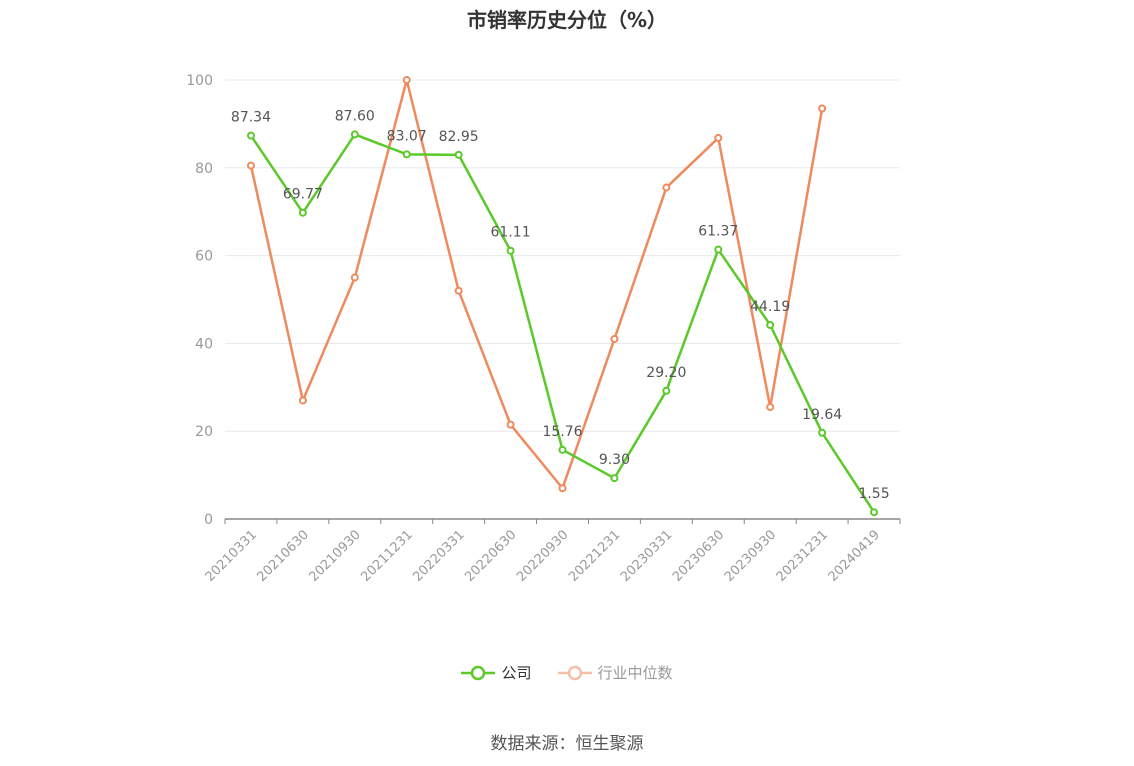 Image resolution: width=1134 pixels, height=766 pixels. Describe the element at coordinates (407, 136) in the screenshot. I see `data-label: 83.07` at that location.